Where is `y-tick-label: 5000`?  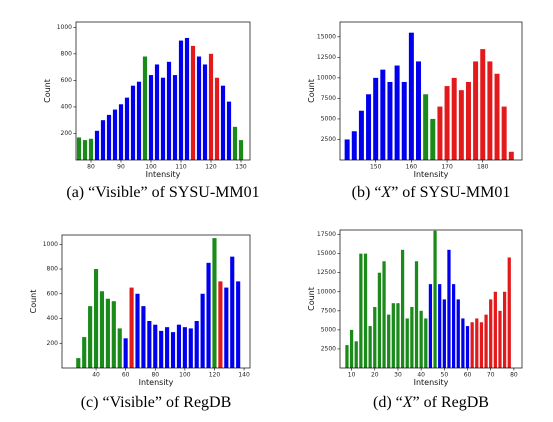 y-tick-label: 5000 is located at coordinates (328, 329).